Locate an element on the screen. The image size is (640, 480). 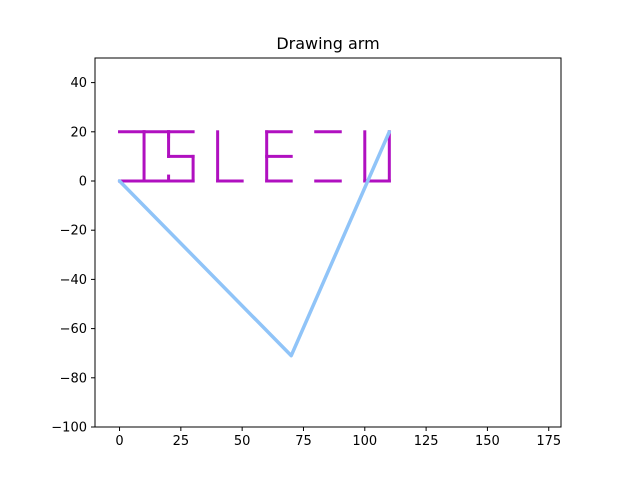
y-tick-label: −60 is located at coordinates (73, 329).